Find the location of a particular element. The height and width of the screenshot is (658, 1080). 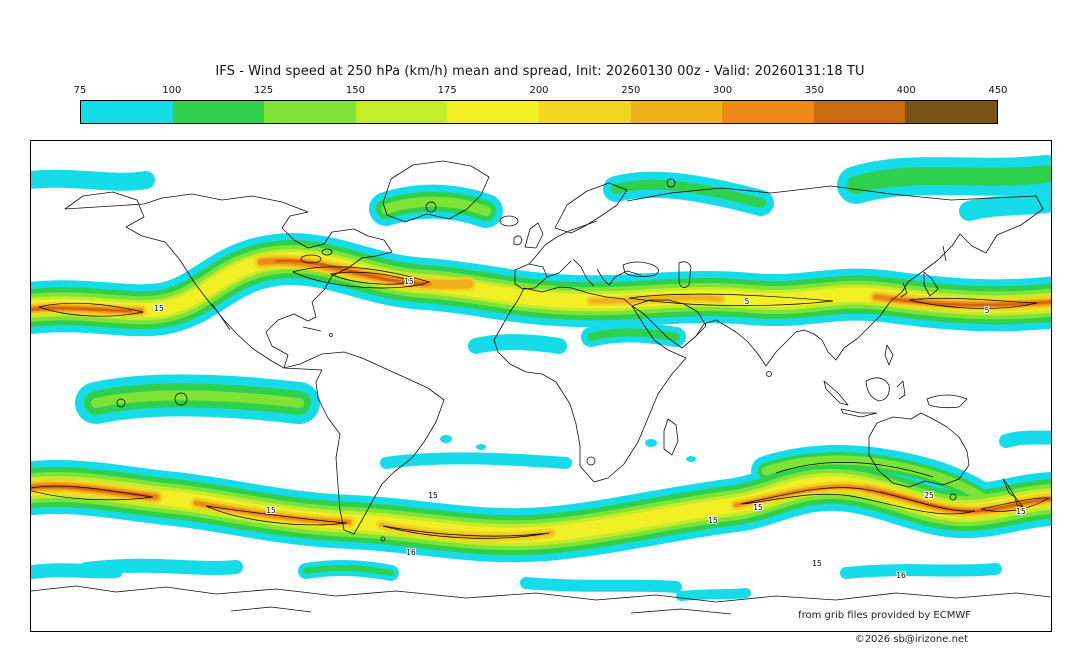

colorbar-tick-label: 450 is located at coordinates (998, 90).